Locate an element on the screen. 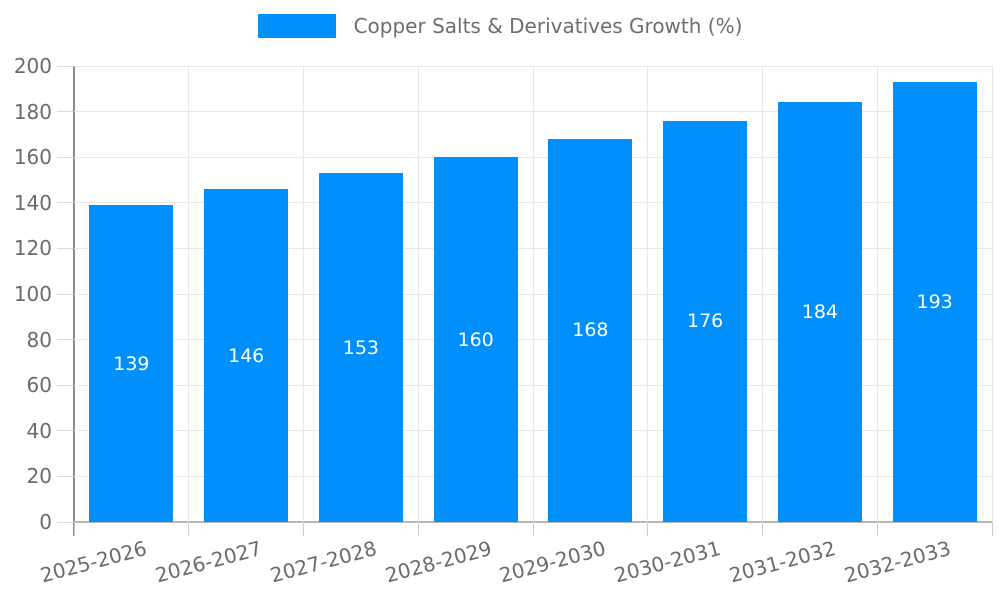  bar-value-label: 153 is located at coordinates (361, 347).